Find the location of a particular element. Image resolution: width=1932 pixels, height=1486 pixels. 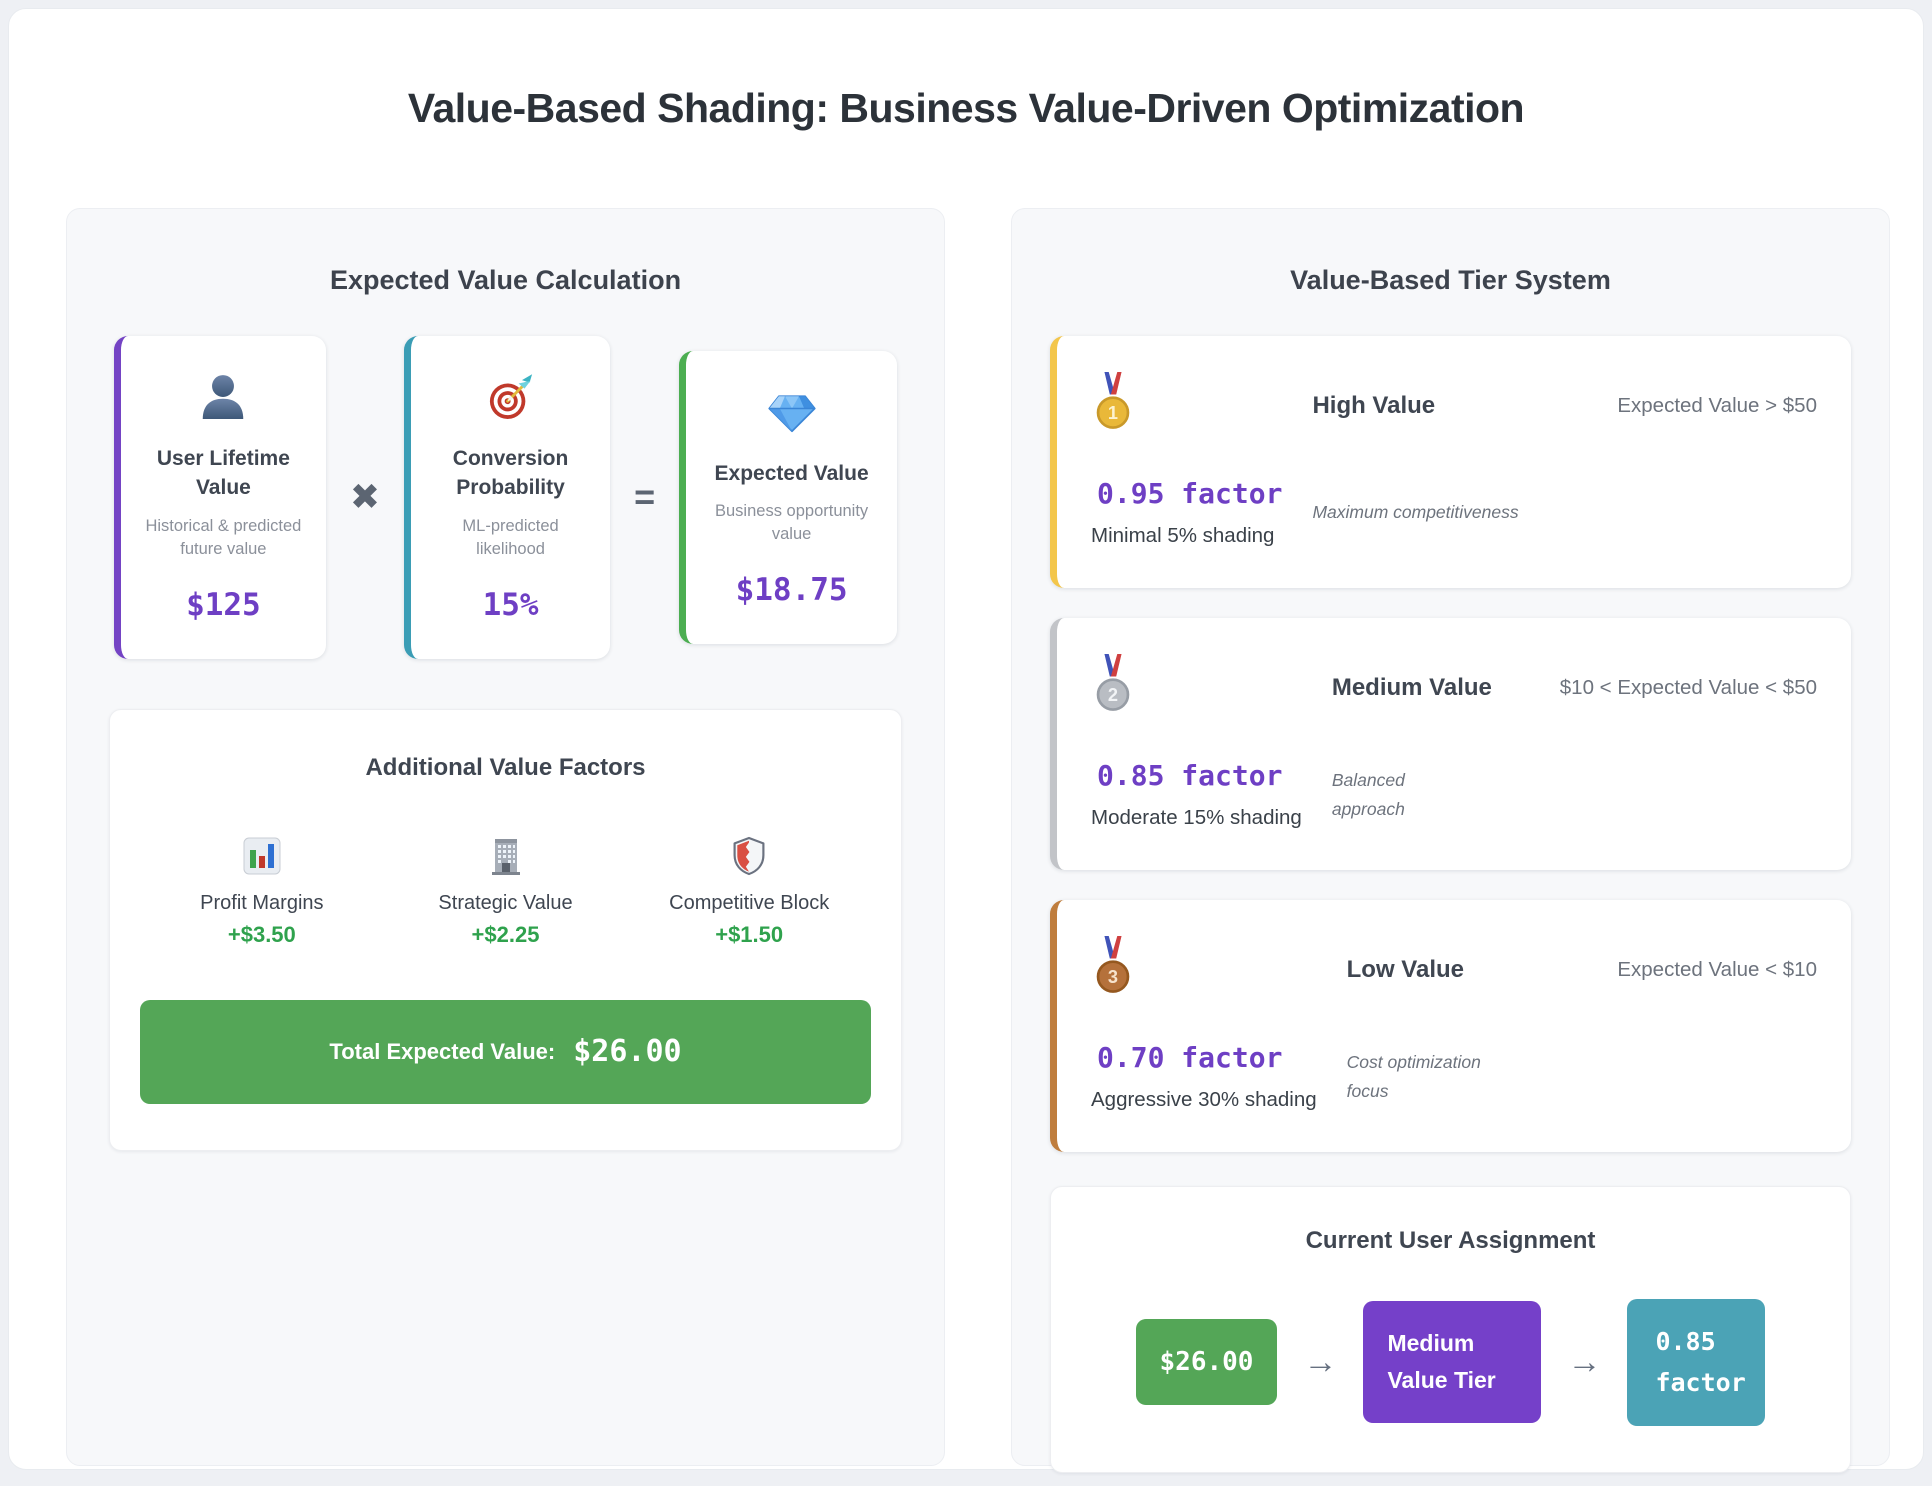

tier-description: Balanced approach is located at coordinates (1368, 794).